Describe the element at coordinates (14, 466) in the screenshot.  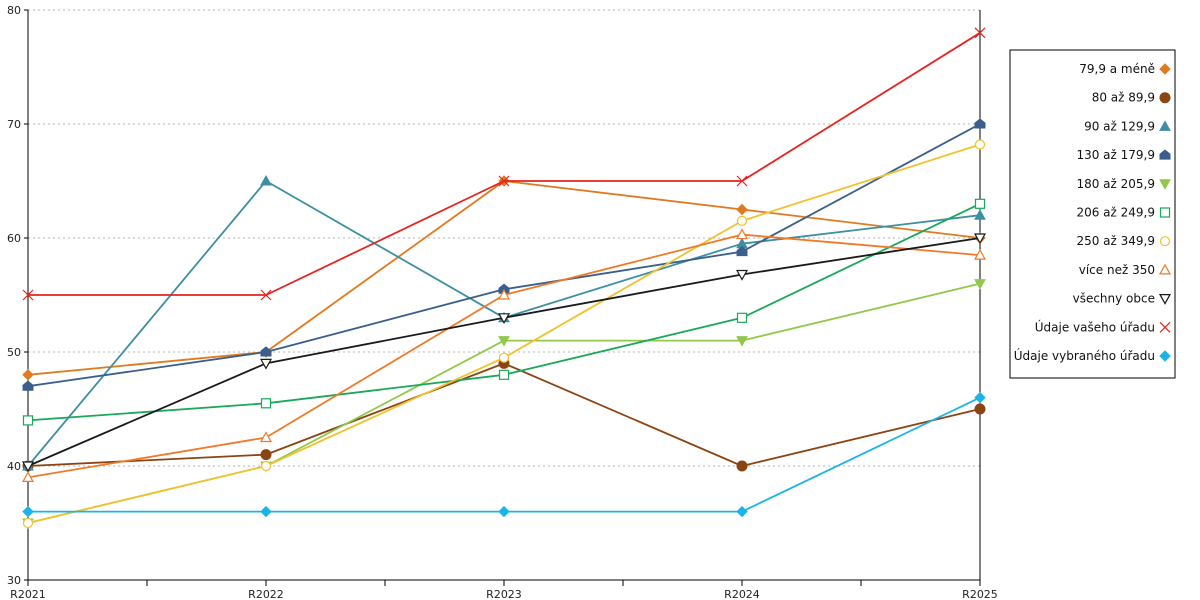
I see `y-tick-label: 40` at that location.